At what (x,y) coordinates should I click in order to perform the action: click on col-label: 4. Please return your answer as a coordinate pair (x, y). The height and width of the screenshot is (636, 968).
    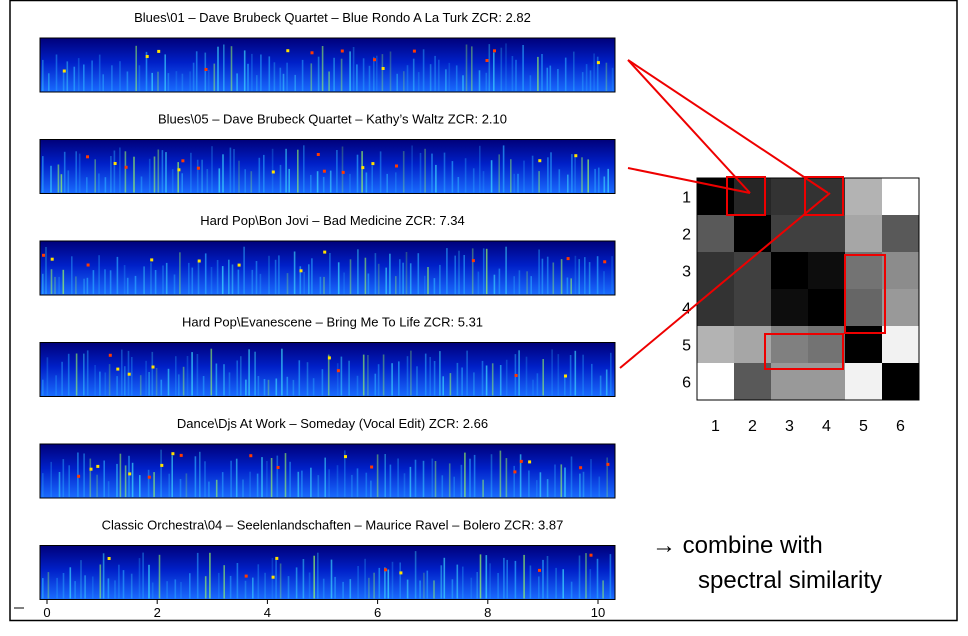
    Looking at the image, I should click on (826, 426).